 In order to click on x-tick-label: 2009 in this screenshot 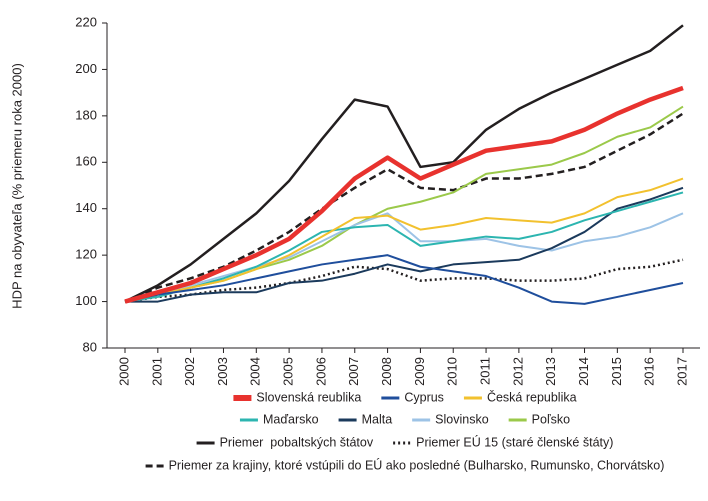, I will do `click(419, 371)`.